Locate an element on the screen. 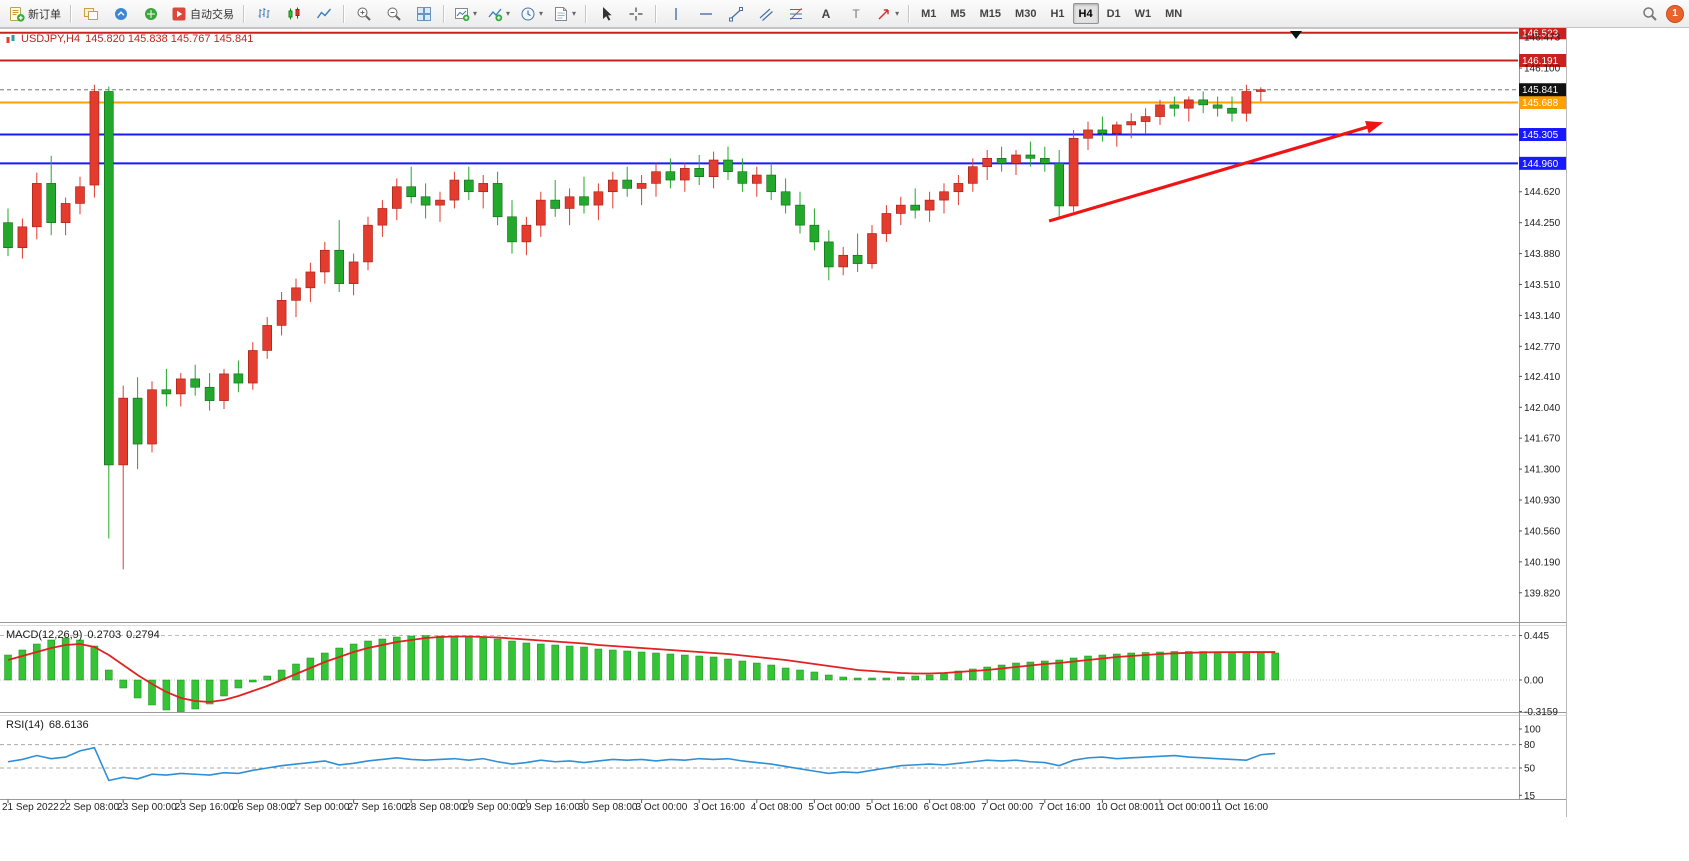 This screenshot has width=1689, height=861. text-button: A is located at coordinates (826, 14).